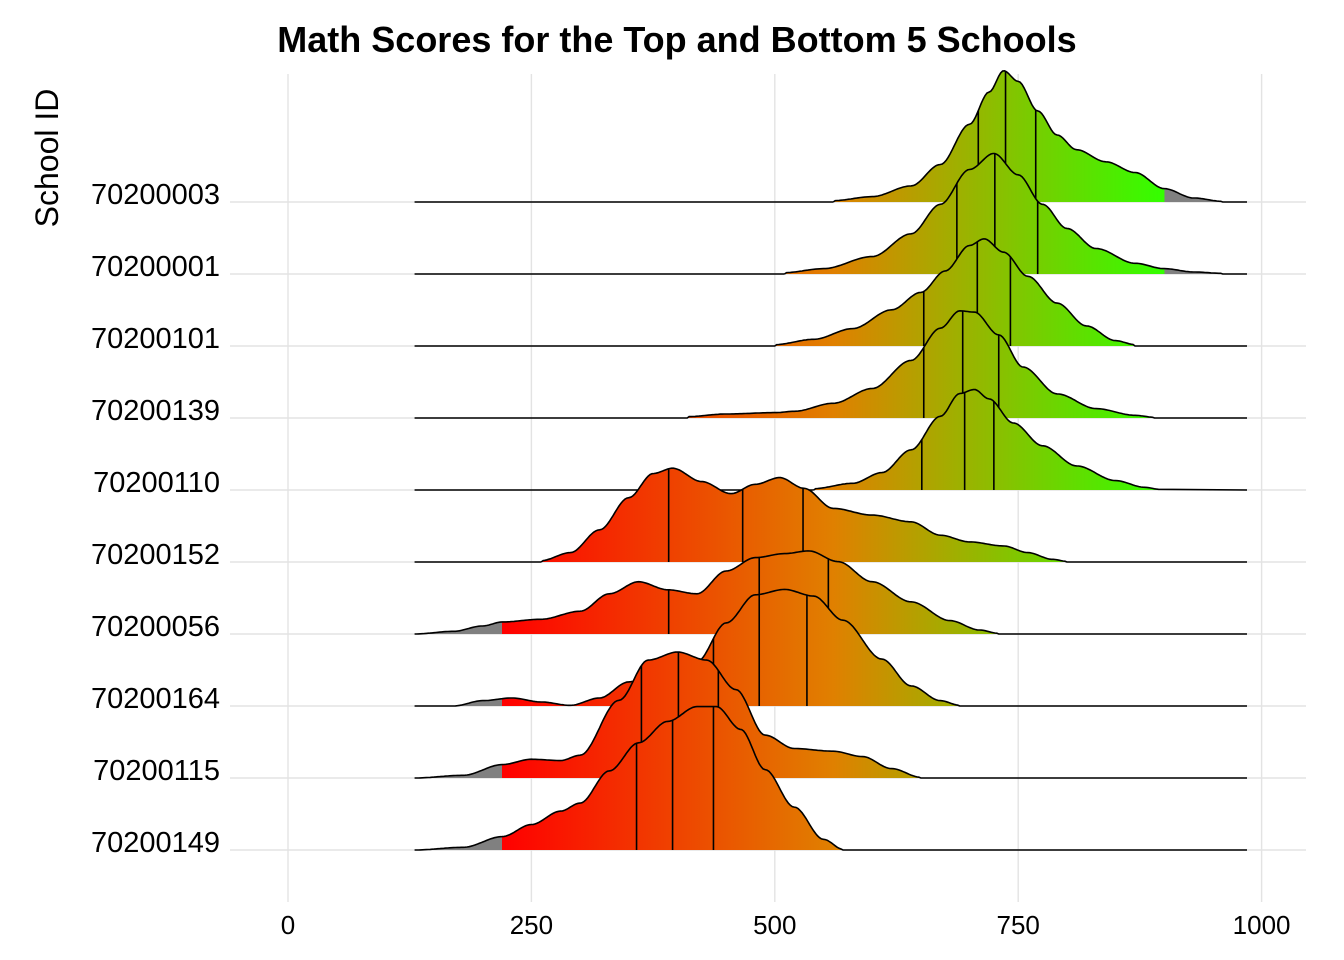 The image size is (1344, 960). What do you see at coordinates (155, 339) in the screenshot?
I see `y-tick-label: 70200101` at bounding box center [155, 339].